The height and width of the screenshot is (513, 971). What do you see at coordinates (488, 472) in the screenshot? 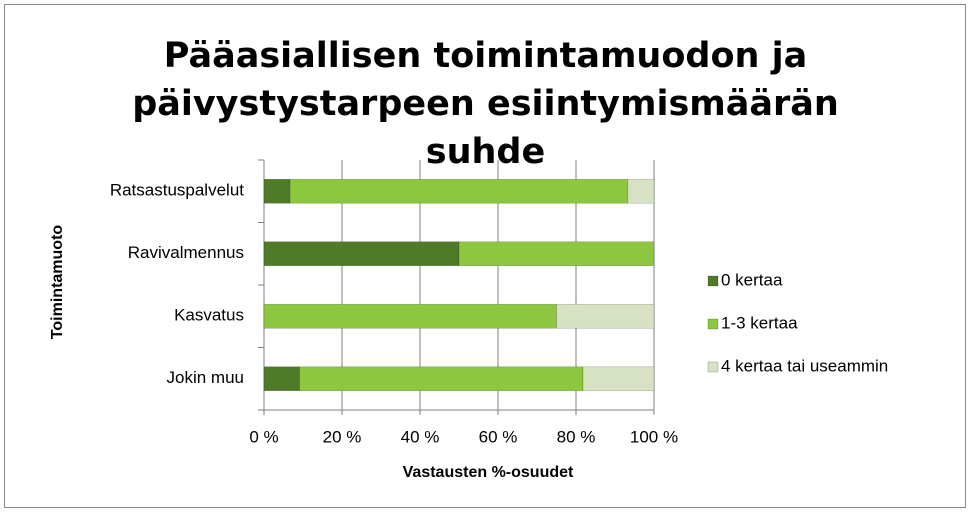
I see `x-axis-title: Vastausten %-osuudet` at bounding box center [488, 472].